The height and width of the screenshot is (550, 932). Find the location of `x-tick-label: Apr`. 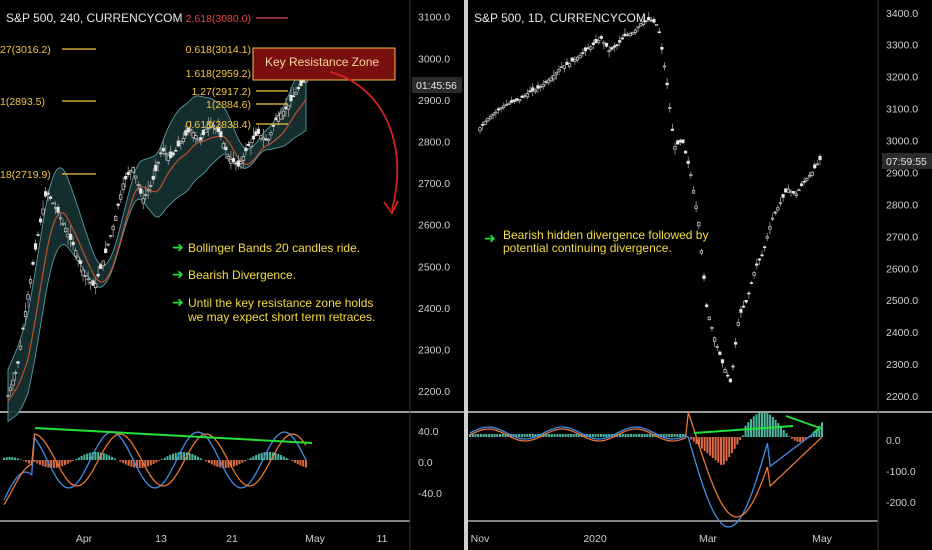

x-tick-label: Apr is located at coordinates (84, 539).